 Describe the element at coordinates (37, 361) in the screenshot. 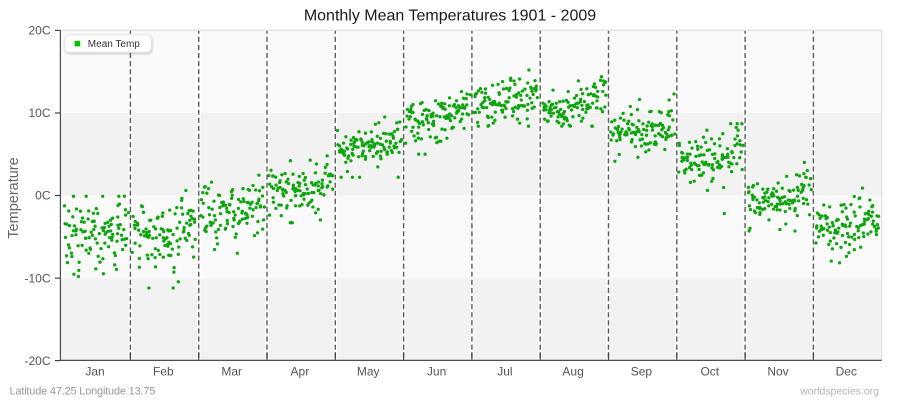

I see `svg-text: -20C` at that location.